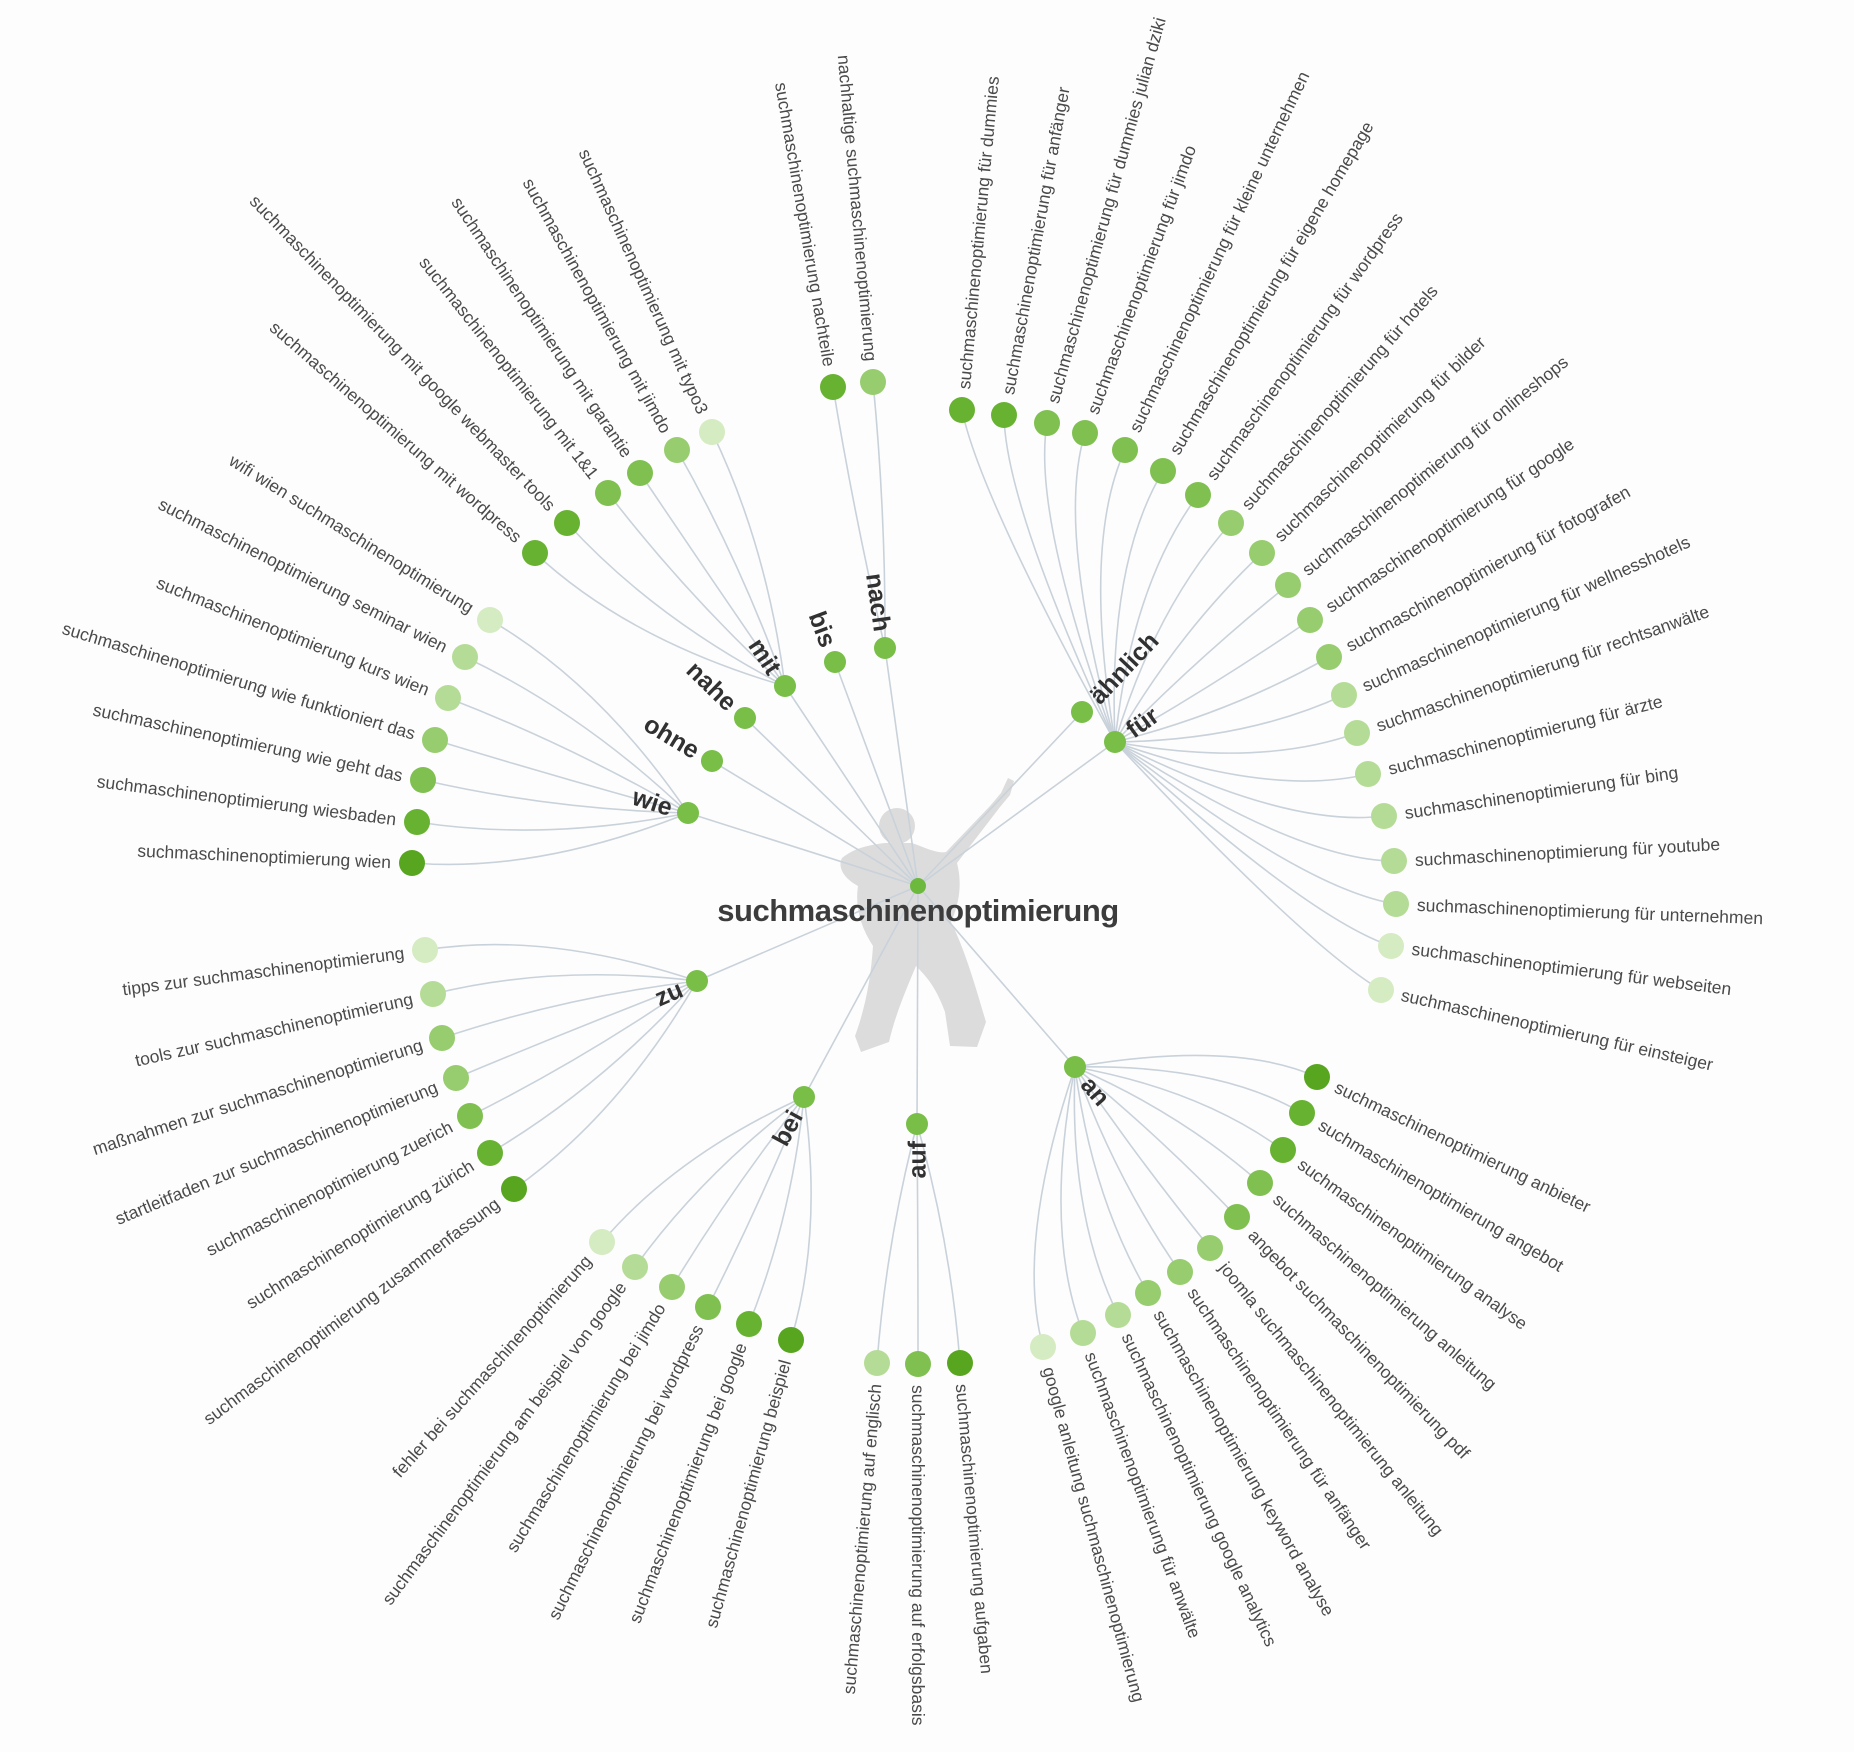  What do you see at coordinates (1141, 279) in the screenshot?
I see `keyword-label: suchmaschinenoptimierung für jimdo` at bounding box center [1141, 279].